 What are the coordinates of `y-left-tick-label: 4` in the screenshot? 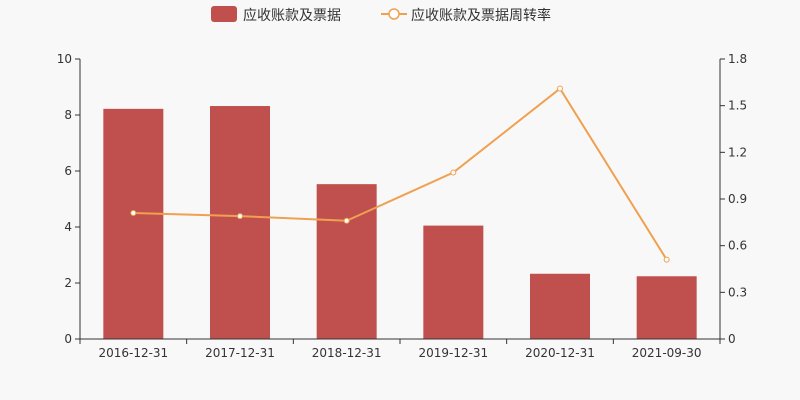 It's located at (68, 227).